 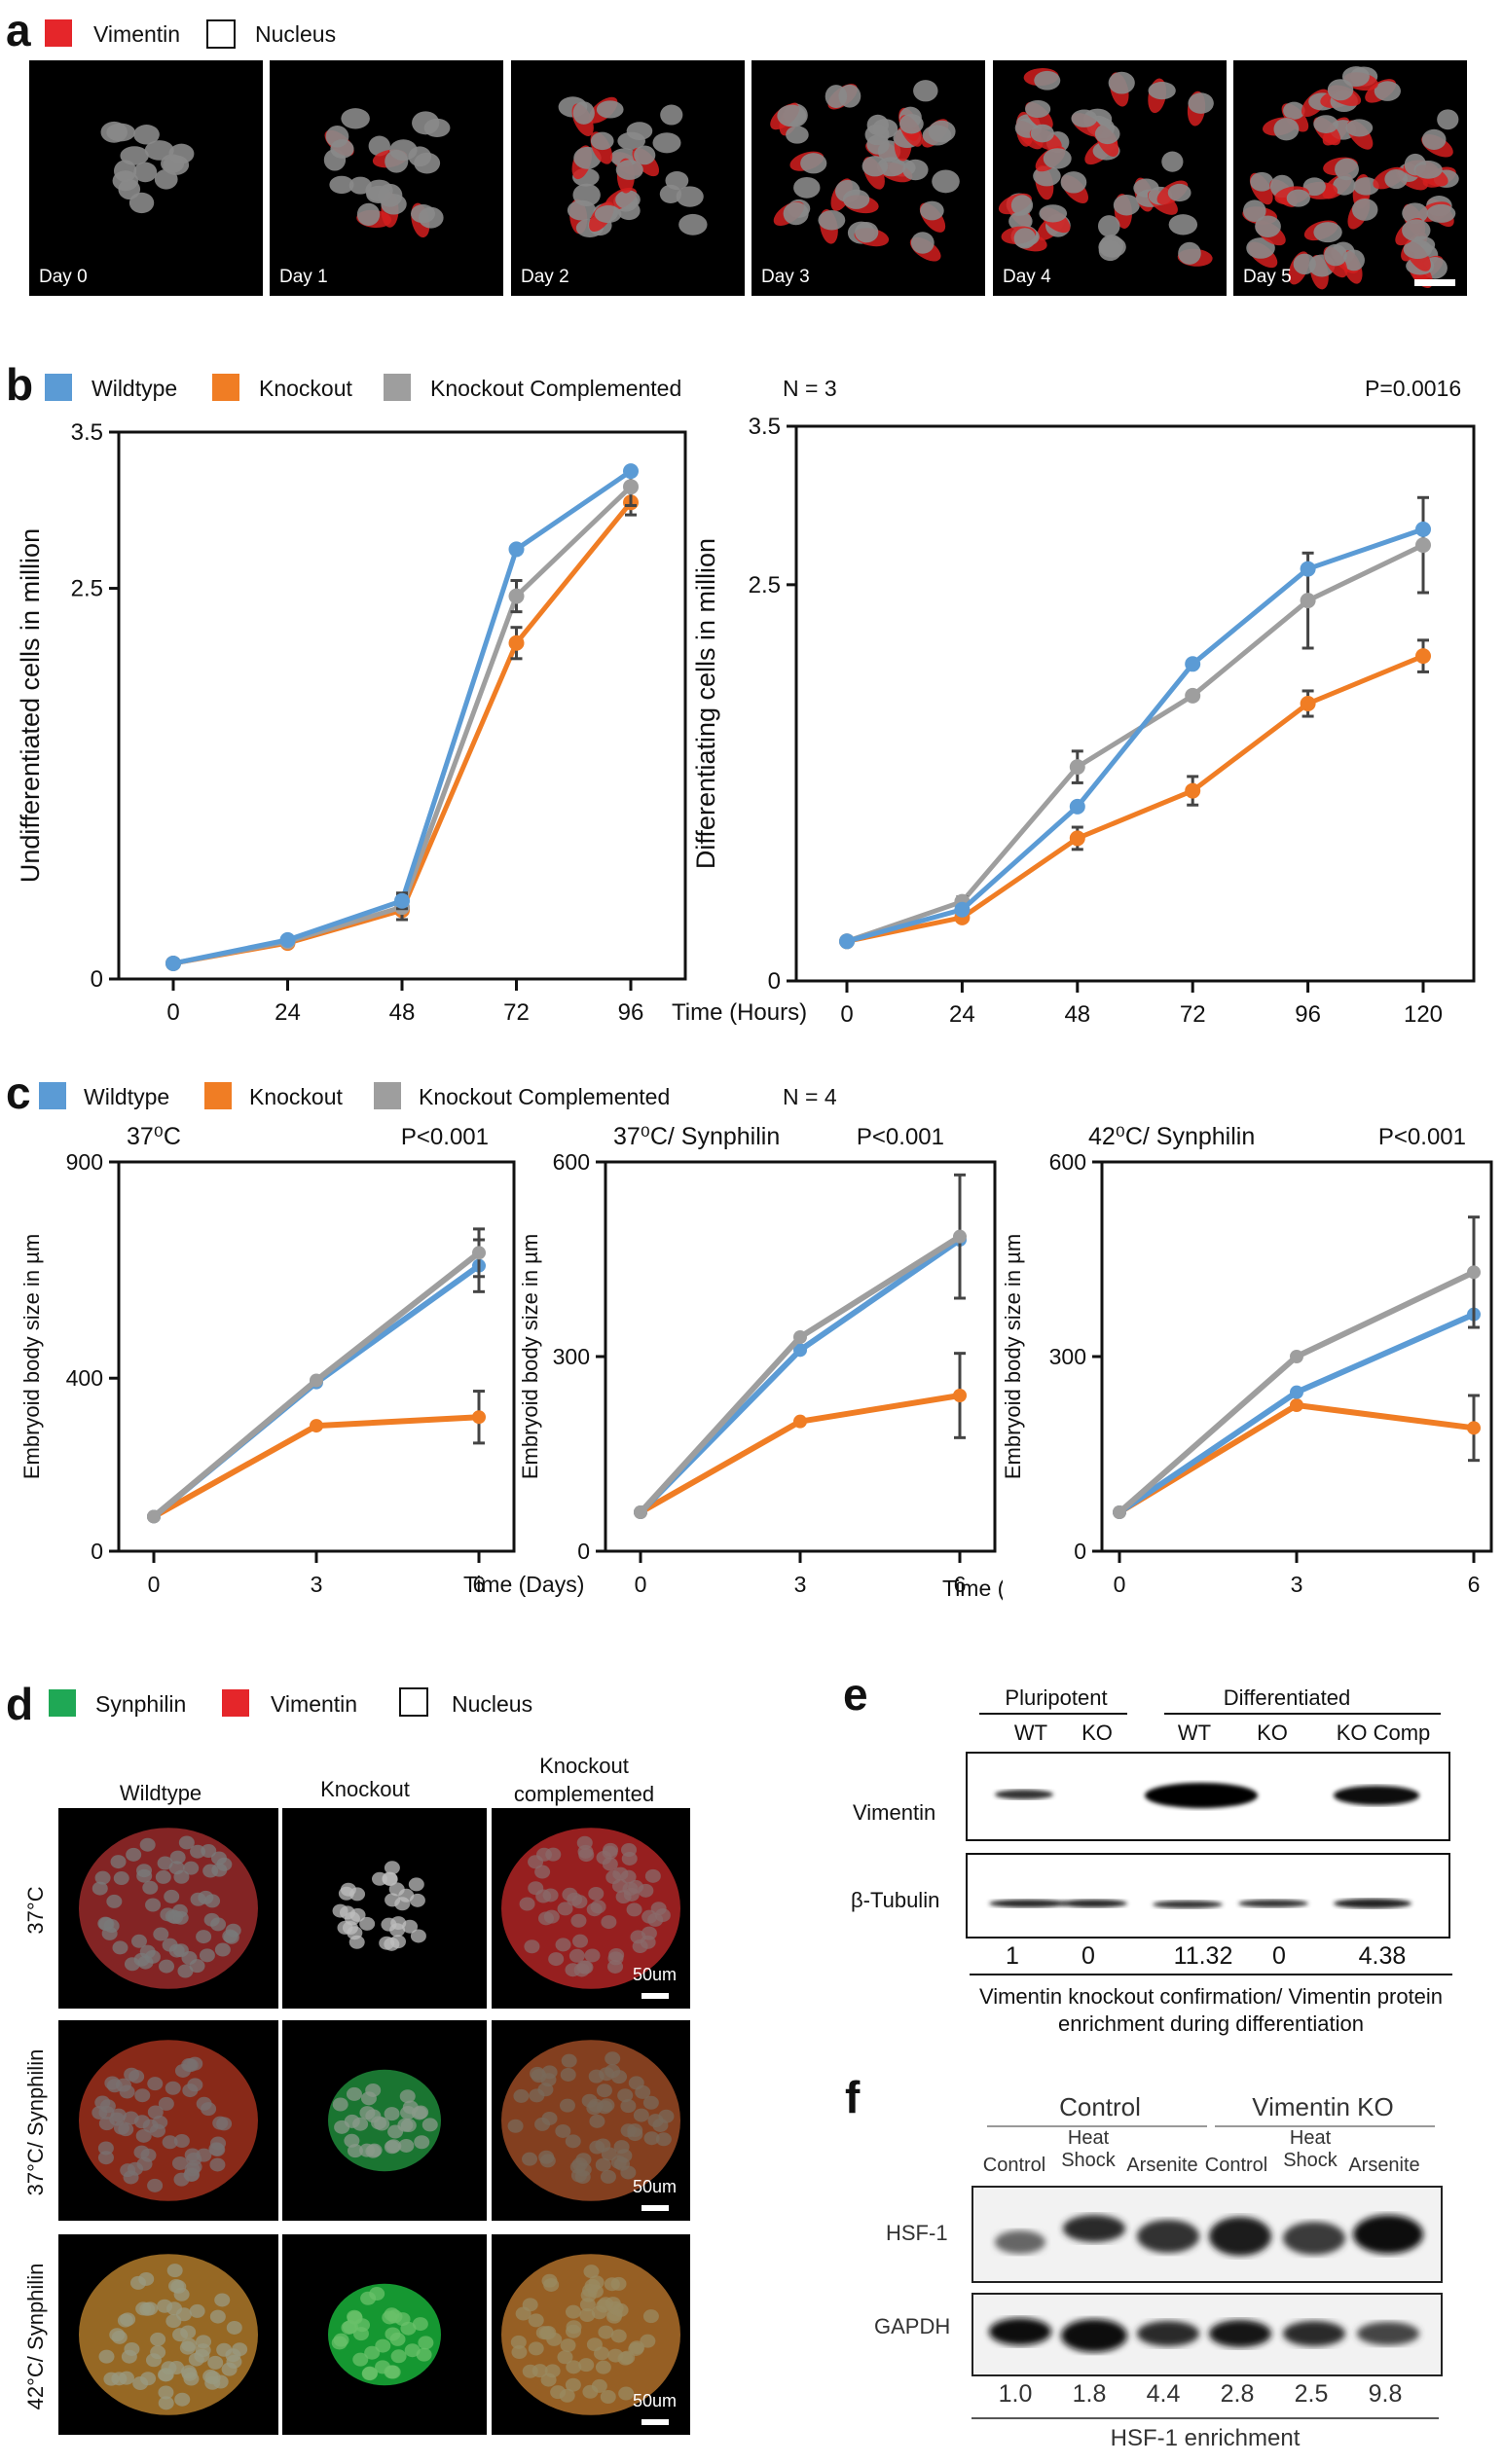 I want to click on y-axis-label: Embryoid body size in µm, so click(x=1013, y=1356).